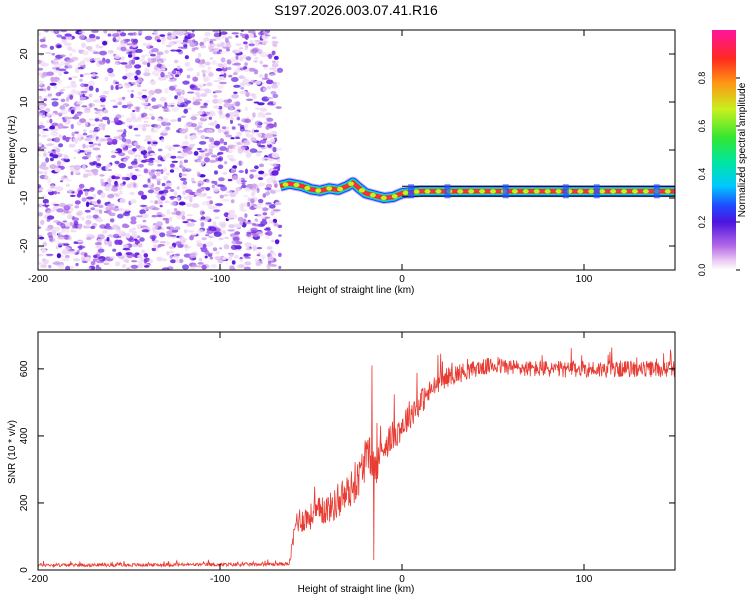 The width and height of the screenshot is (750, 600). Describe the element at coordinates (718, 174) in the screenshot. I see `colorbar-ticks: 0.0 0.2 0.4 0.6 0.8` at that location.